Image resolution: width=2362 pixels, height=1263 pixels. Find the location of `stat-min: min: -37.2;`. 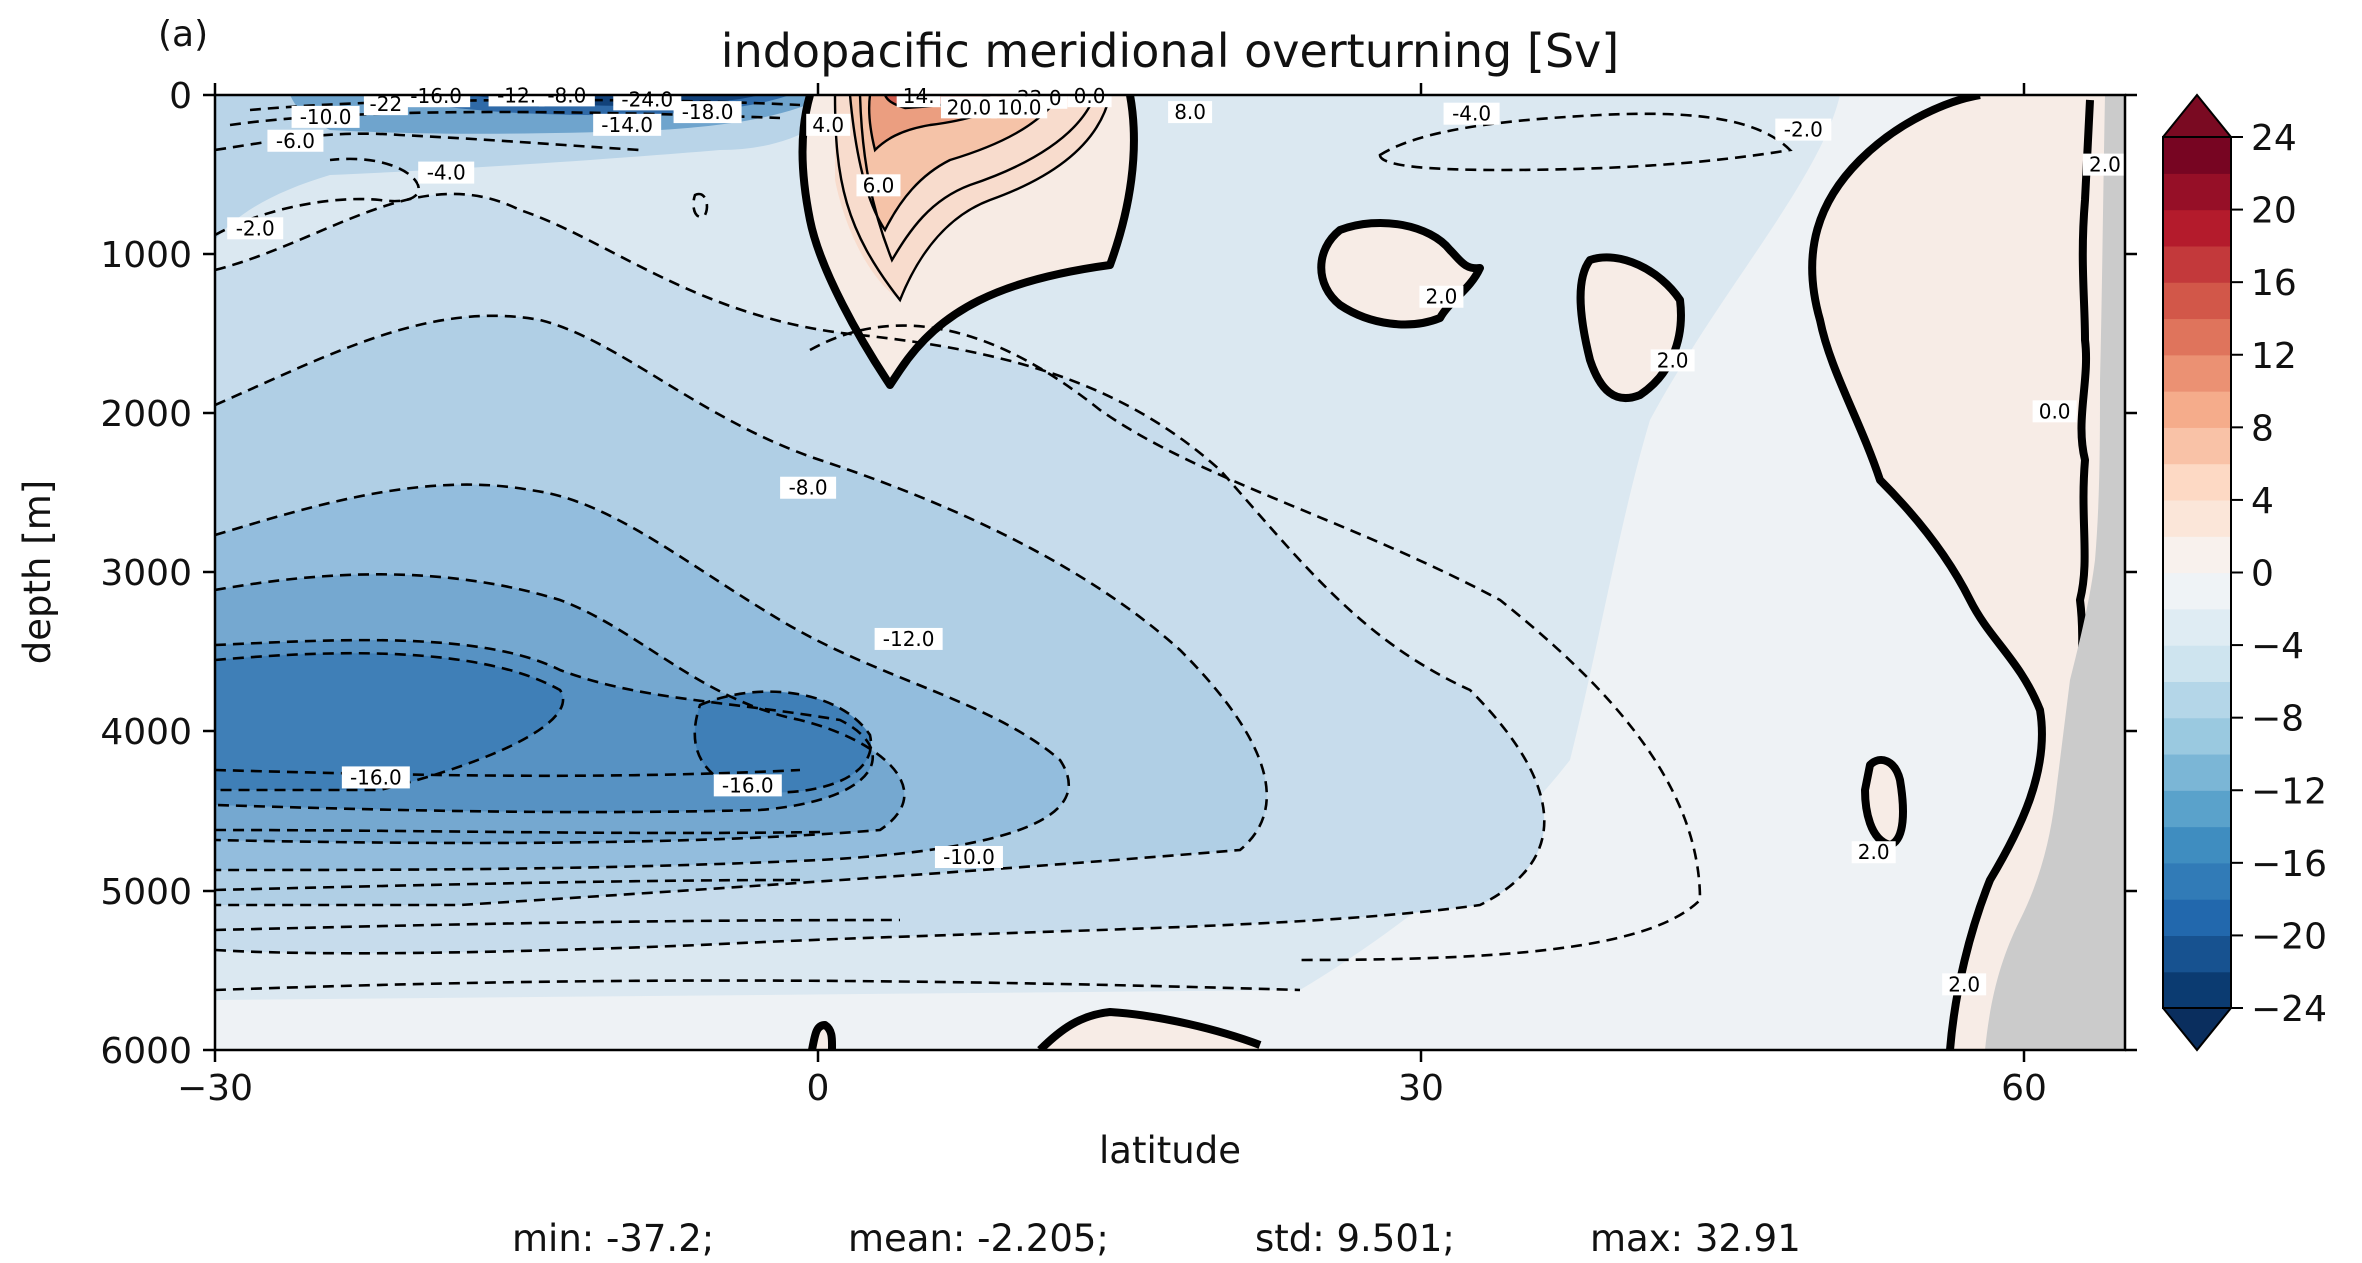

stat-min: min: -37.2; is located at coordinates (613, 1238).